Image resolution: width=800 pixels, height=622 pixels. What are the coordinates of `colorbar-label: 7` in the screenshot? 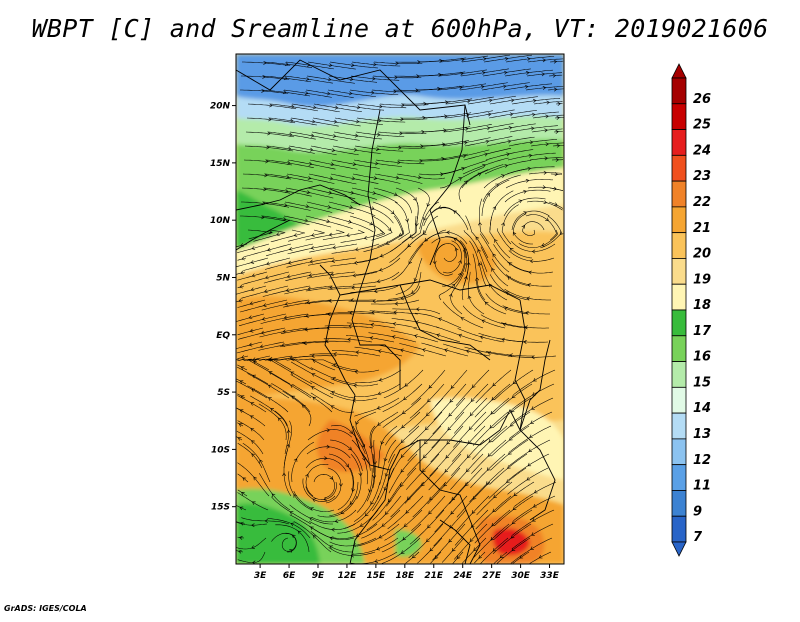 It's located at (698, 537).